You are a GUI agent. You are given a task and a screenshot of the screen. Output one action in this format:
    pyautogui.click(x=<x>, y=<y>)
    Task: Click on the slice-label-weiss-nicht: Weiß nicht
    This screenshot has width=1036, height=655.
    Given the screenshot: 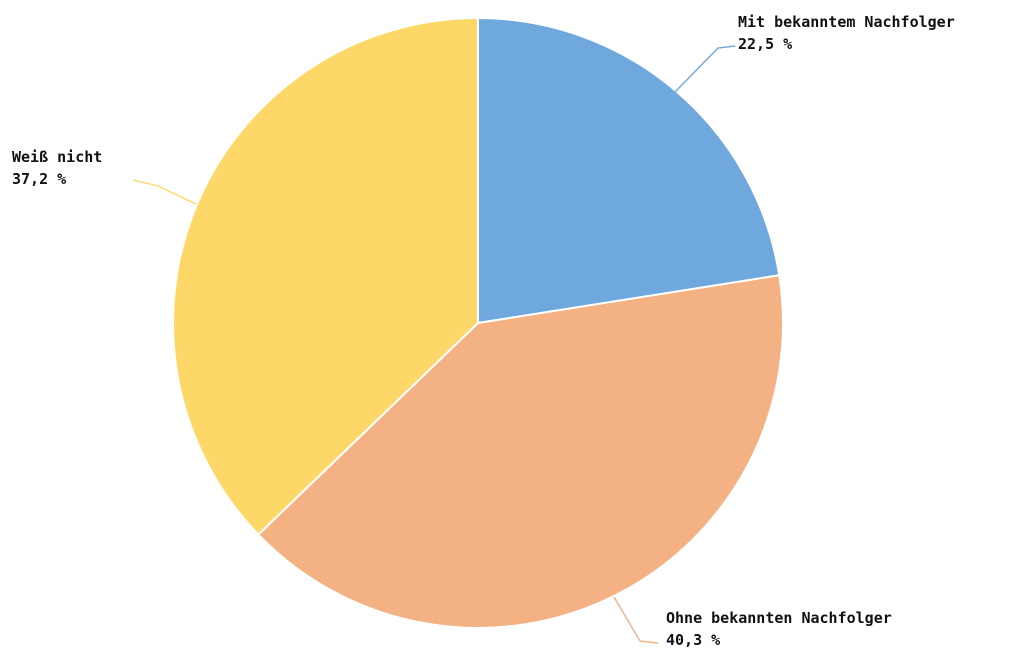 What is the action you would take?
    pyautogui.click(x=57, y=157)
    